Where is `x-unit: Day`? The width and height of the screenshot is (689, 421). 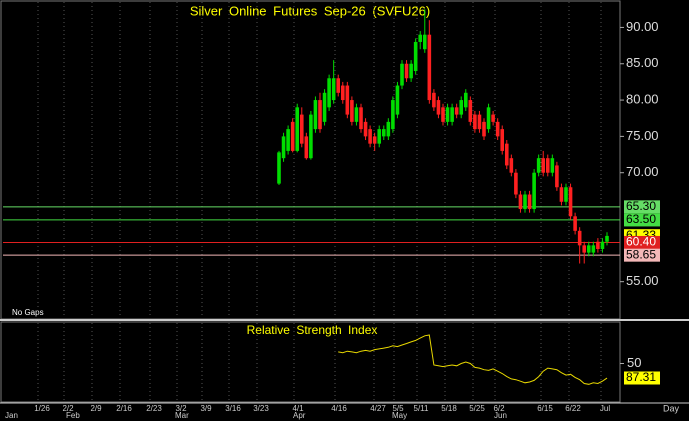
x-unit: Day is located at coordinates (671, 408).